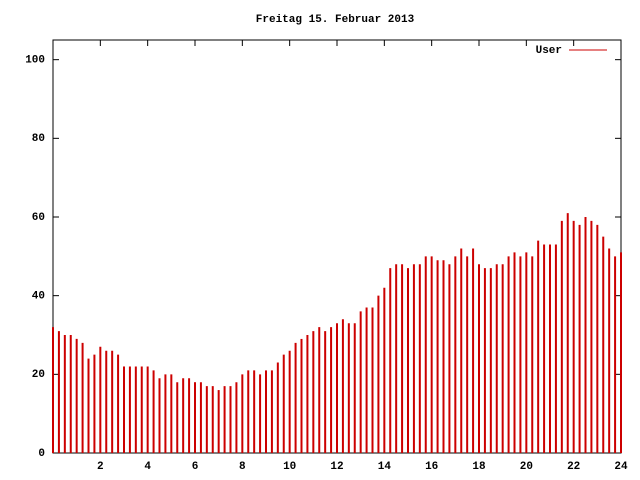  What do you see at coordinates (38, 297) in the screenshot?
I see `y-tick-label: 40` at bounding box center [38, 297].